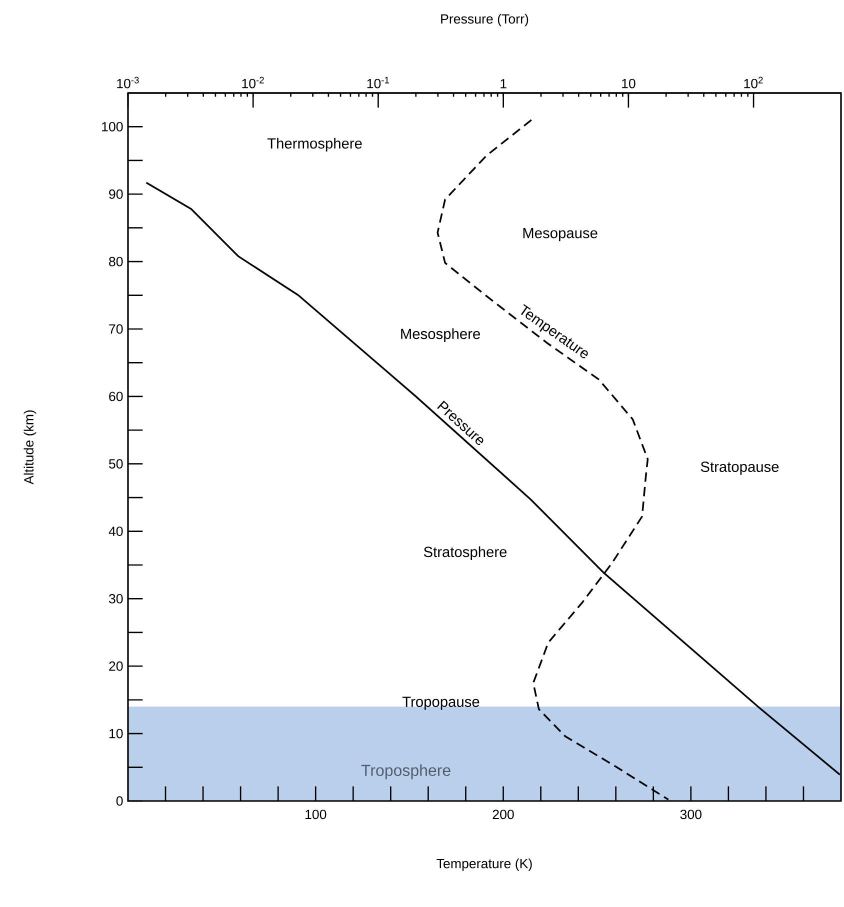 This screenshot has width=844, height=907. I want to click on x2-tick-label: 10$^{-1}$, so click(378, 82).